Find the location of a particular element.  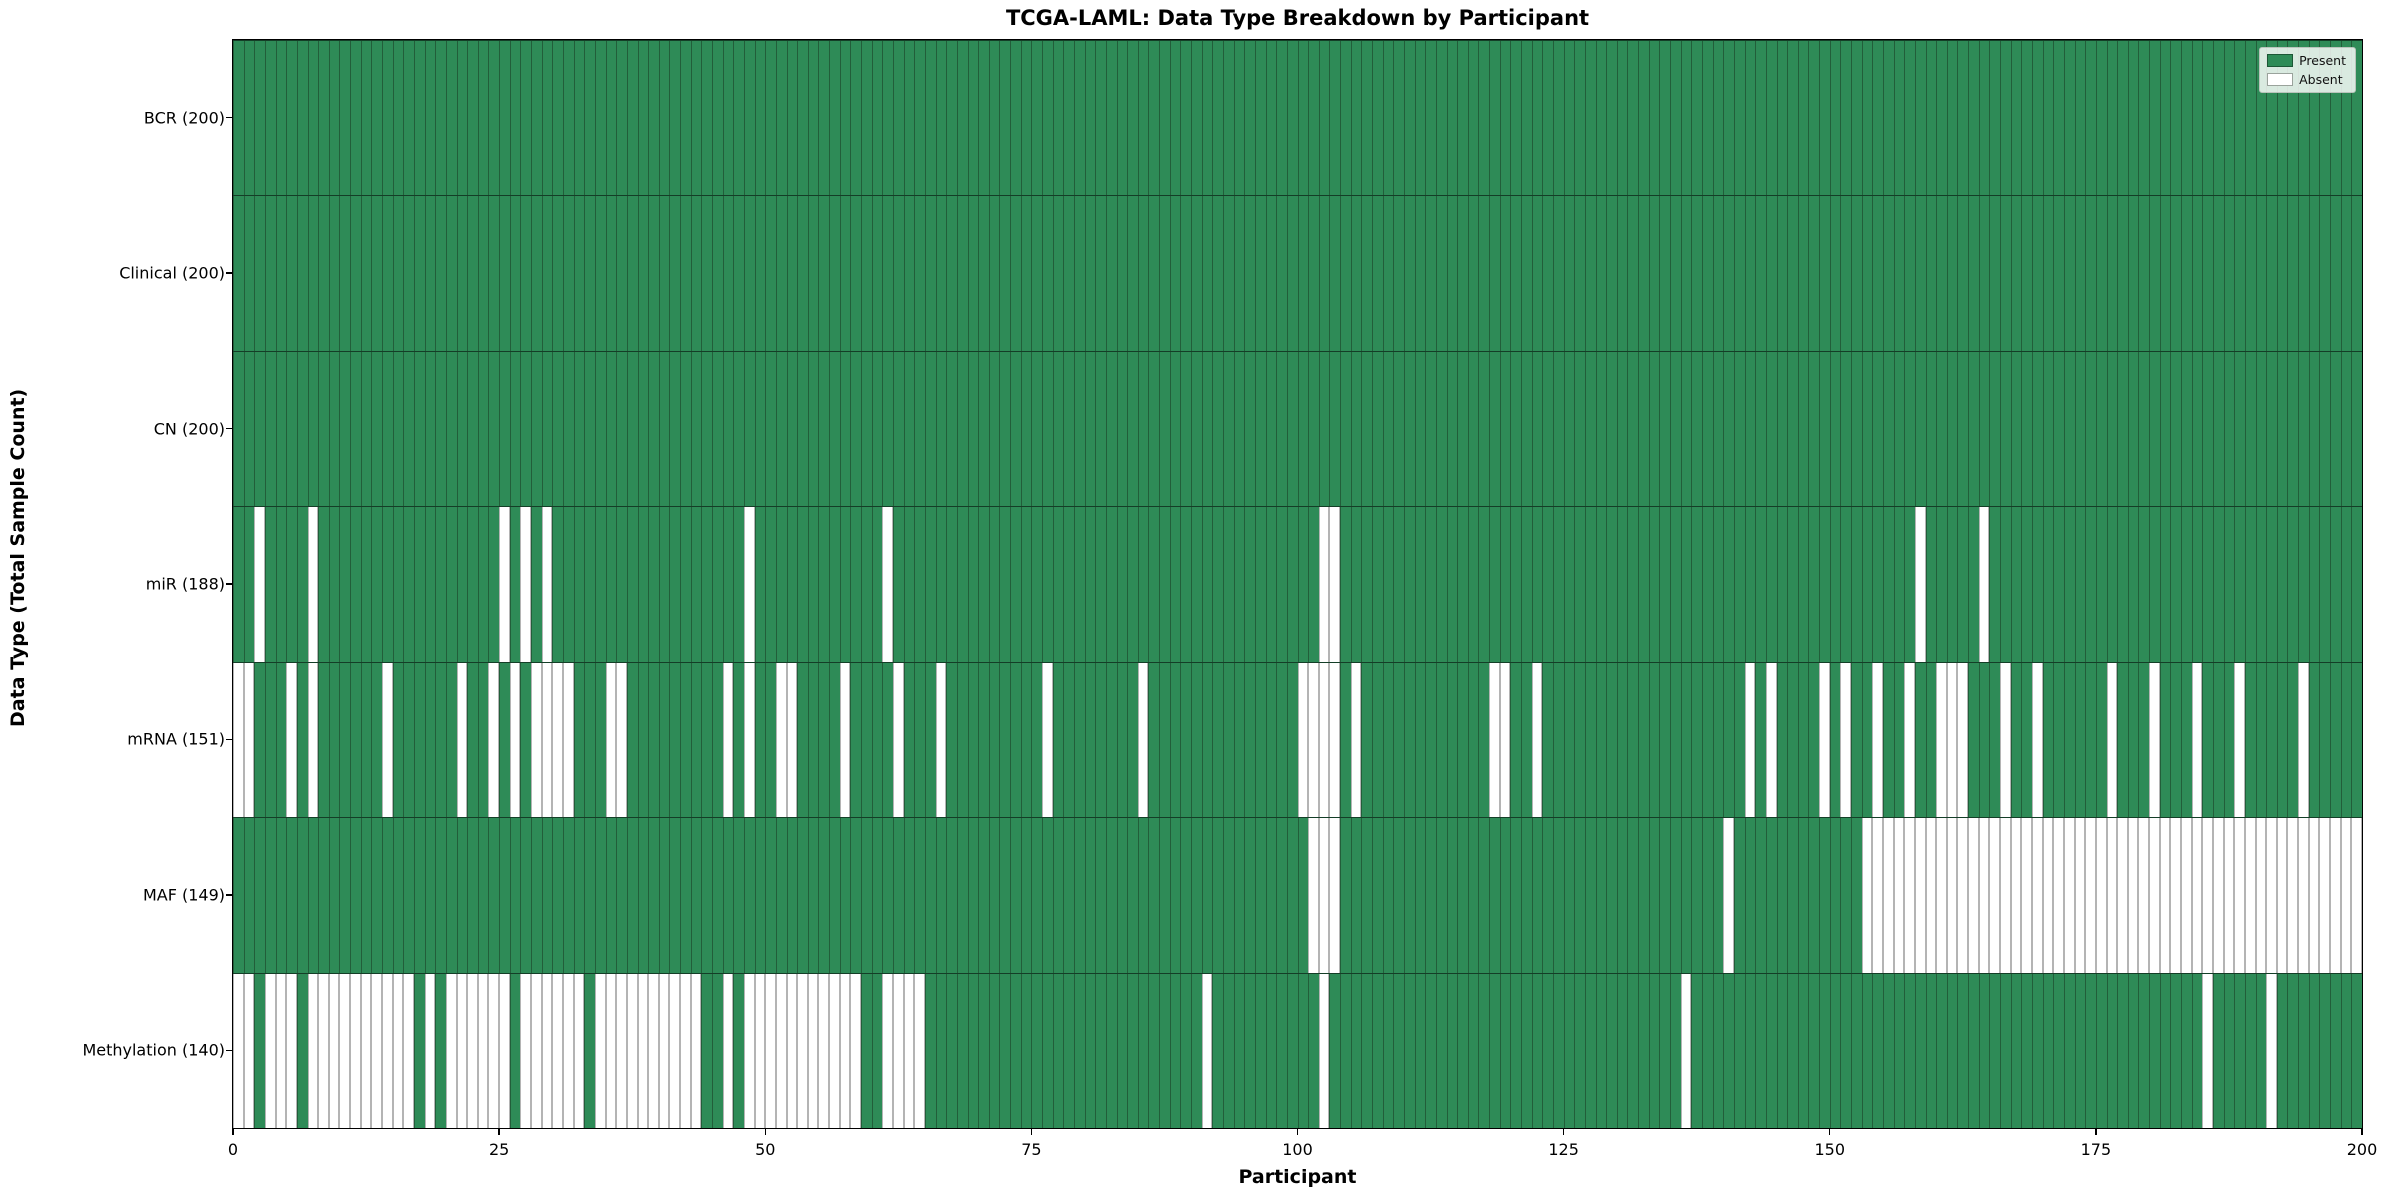

legend-item-absent: Absent is located at coordinates (2306, 79).